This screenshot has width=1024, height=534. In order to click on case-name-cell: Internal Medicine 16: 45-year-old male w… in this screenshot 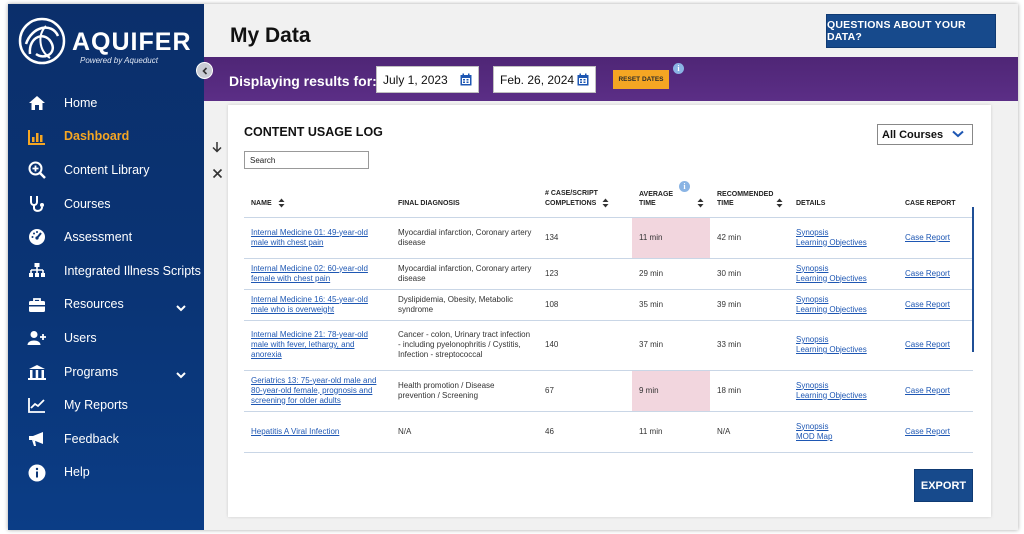, I will do `click(317, 305)`.